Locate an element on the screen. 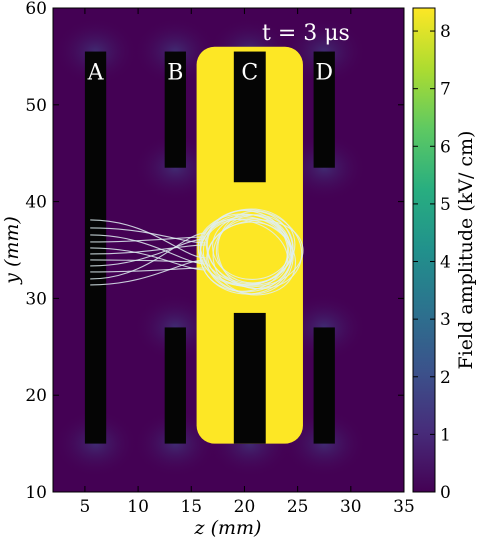  colorbar-tick-label: 7 is located at coordinates (445, 90).